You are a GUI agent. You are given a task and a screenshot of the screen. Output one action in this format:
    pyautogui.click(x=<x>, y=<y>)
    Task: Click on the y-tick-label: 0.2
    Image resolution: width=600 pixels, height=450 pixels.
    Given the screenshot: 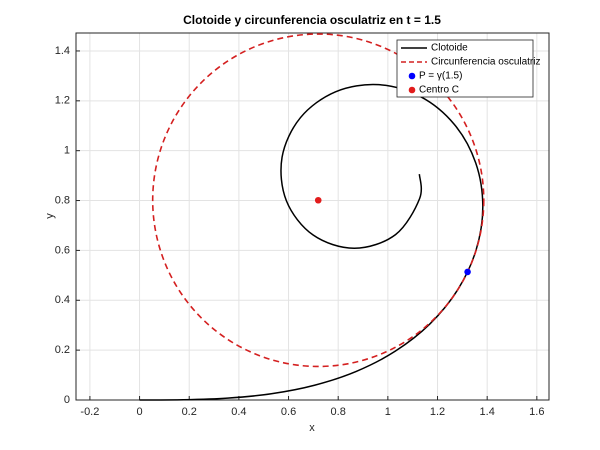 What is the action you would take?
    pyautogui.click(x=62, y=350)
    